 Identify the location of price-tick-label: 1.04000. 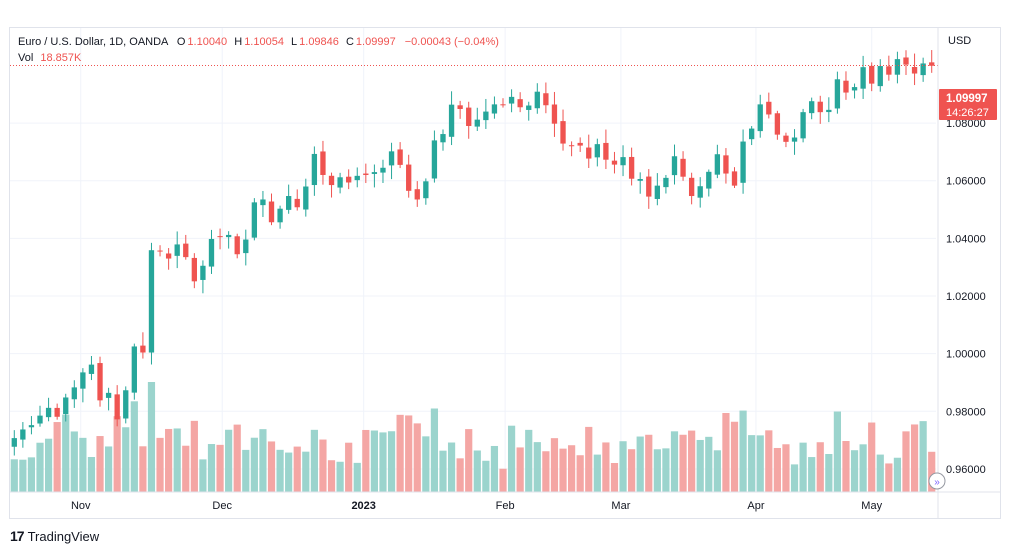
(966, 239).